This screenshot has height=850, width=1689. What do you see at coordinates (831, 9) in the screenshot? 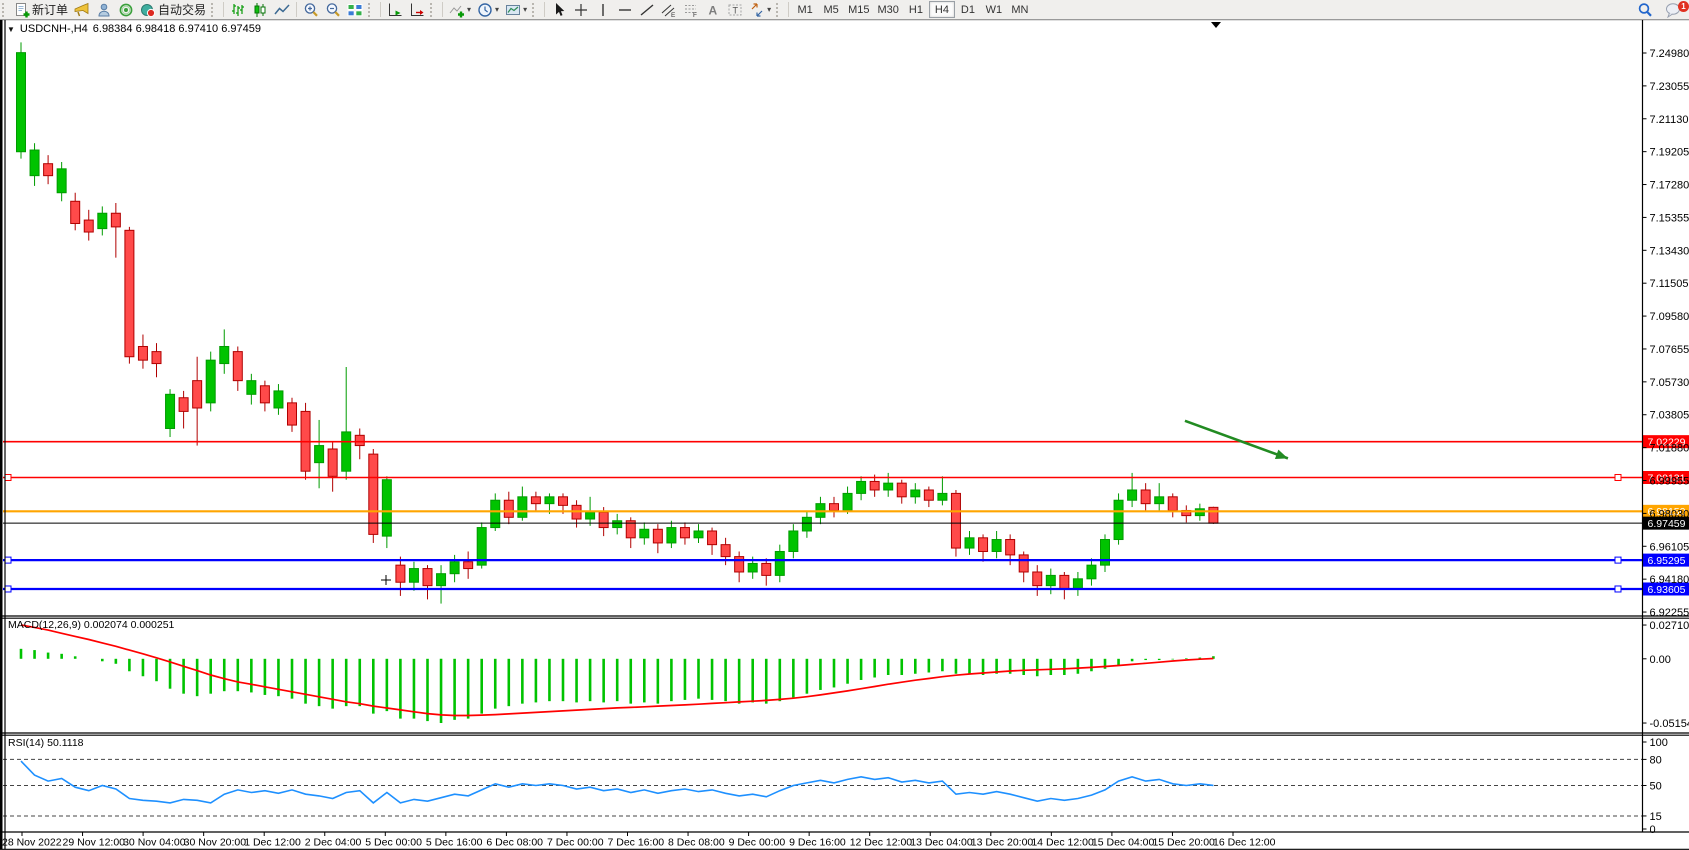
I see `timeframe-button-m5: M5` at bounding box center [831, 9].